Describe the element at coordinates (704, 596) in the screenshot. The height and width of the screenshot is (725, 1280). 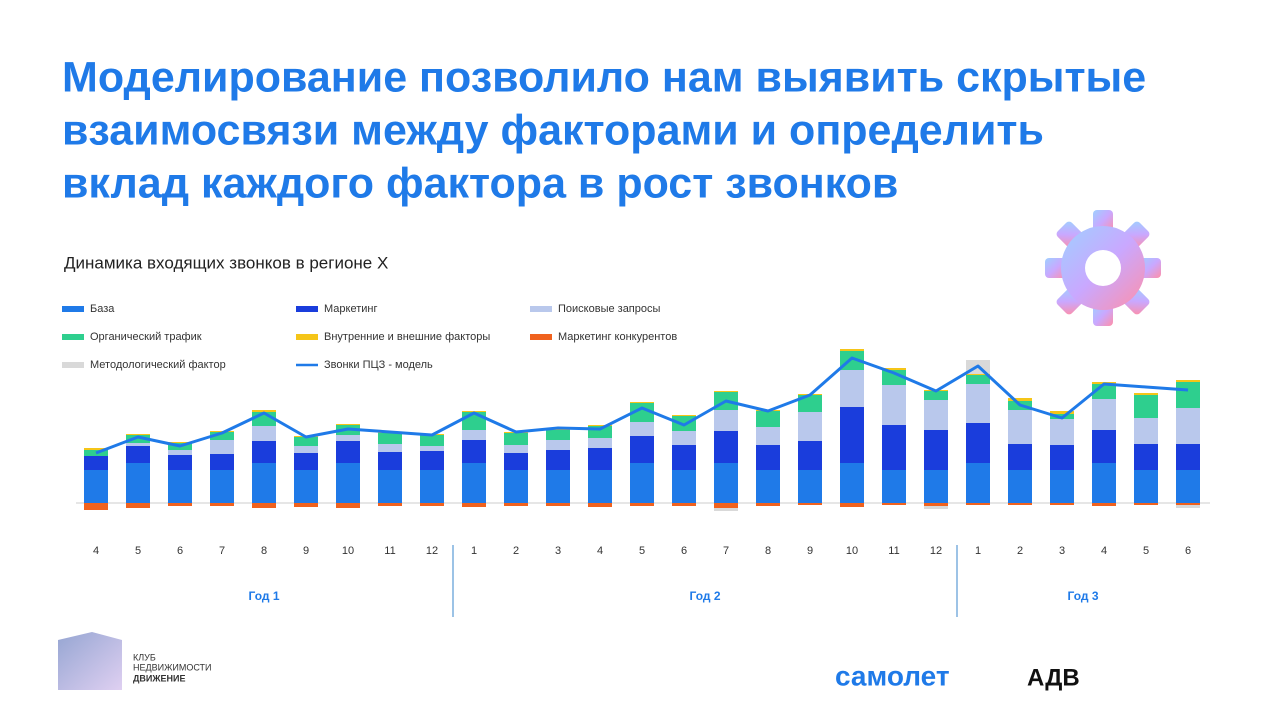
I see `x-group-label: Год 2` at that location.